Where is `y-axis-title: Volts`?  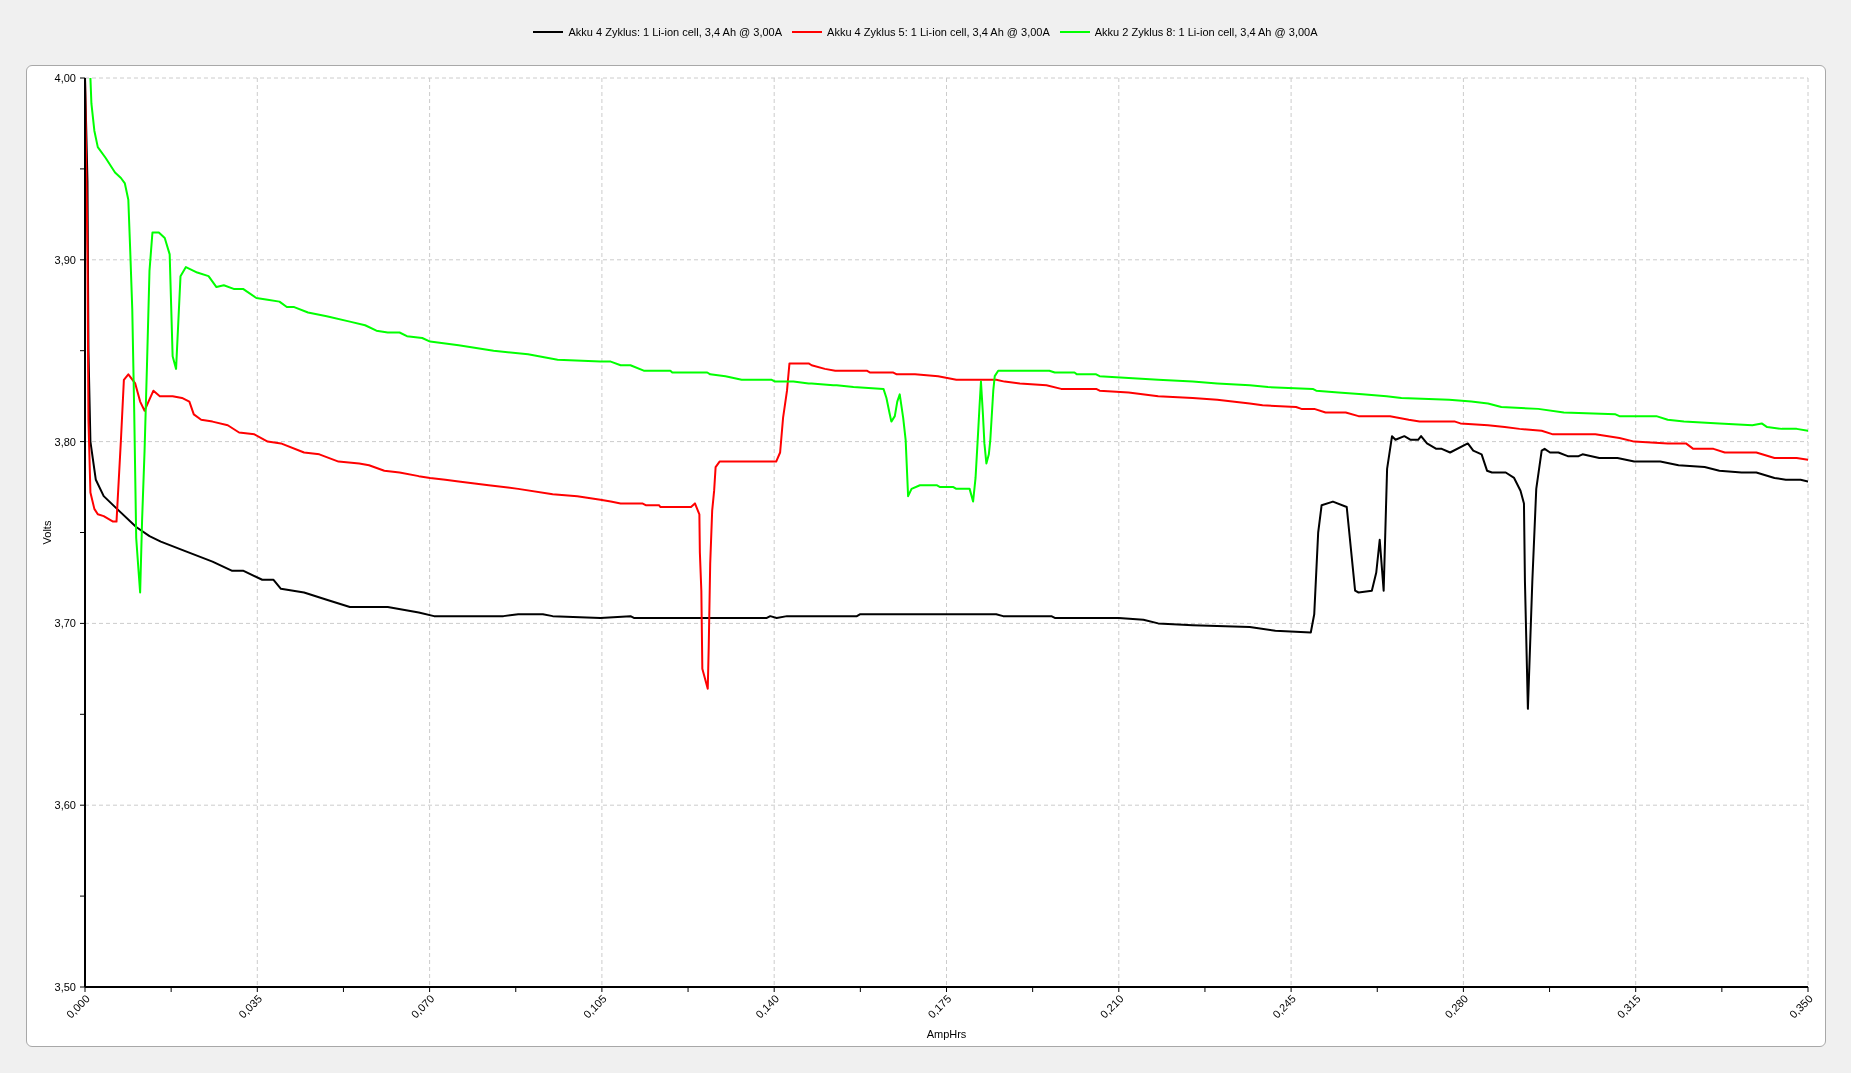
y-axis-title: Volts is located at coordinates (47, 532).